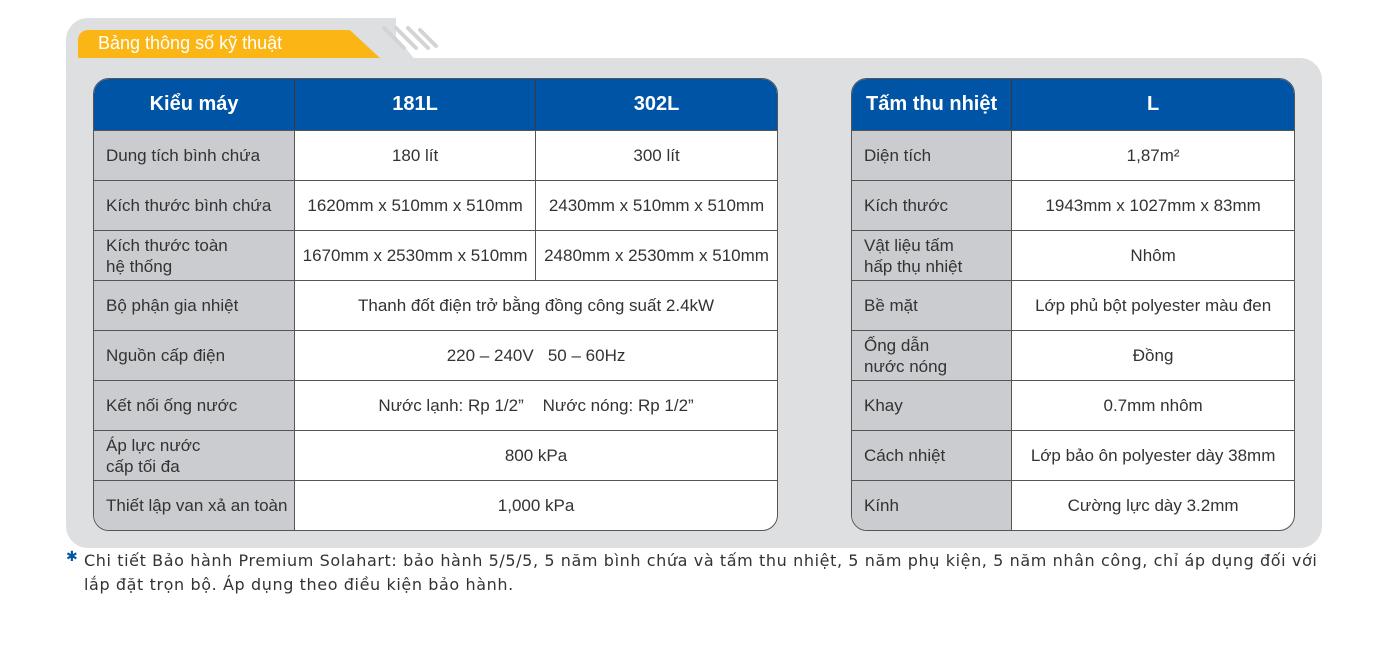  I want to click on cell-value: 2430mm x 510mm x 510mm, so click(656, 205).